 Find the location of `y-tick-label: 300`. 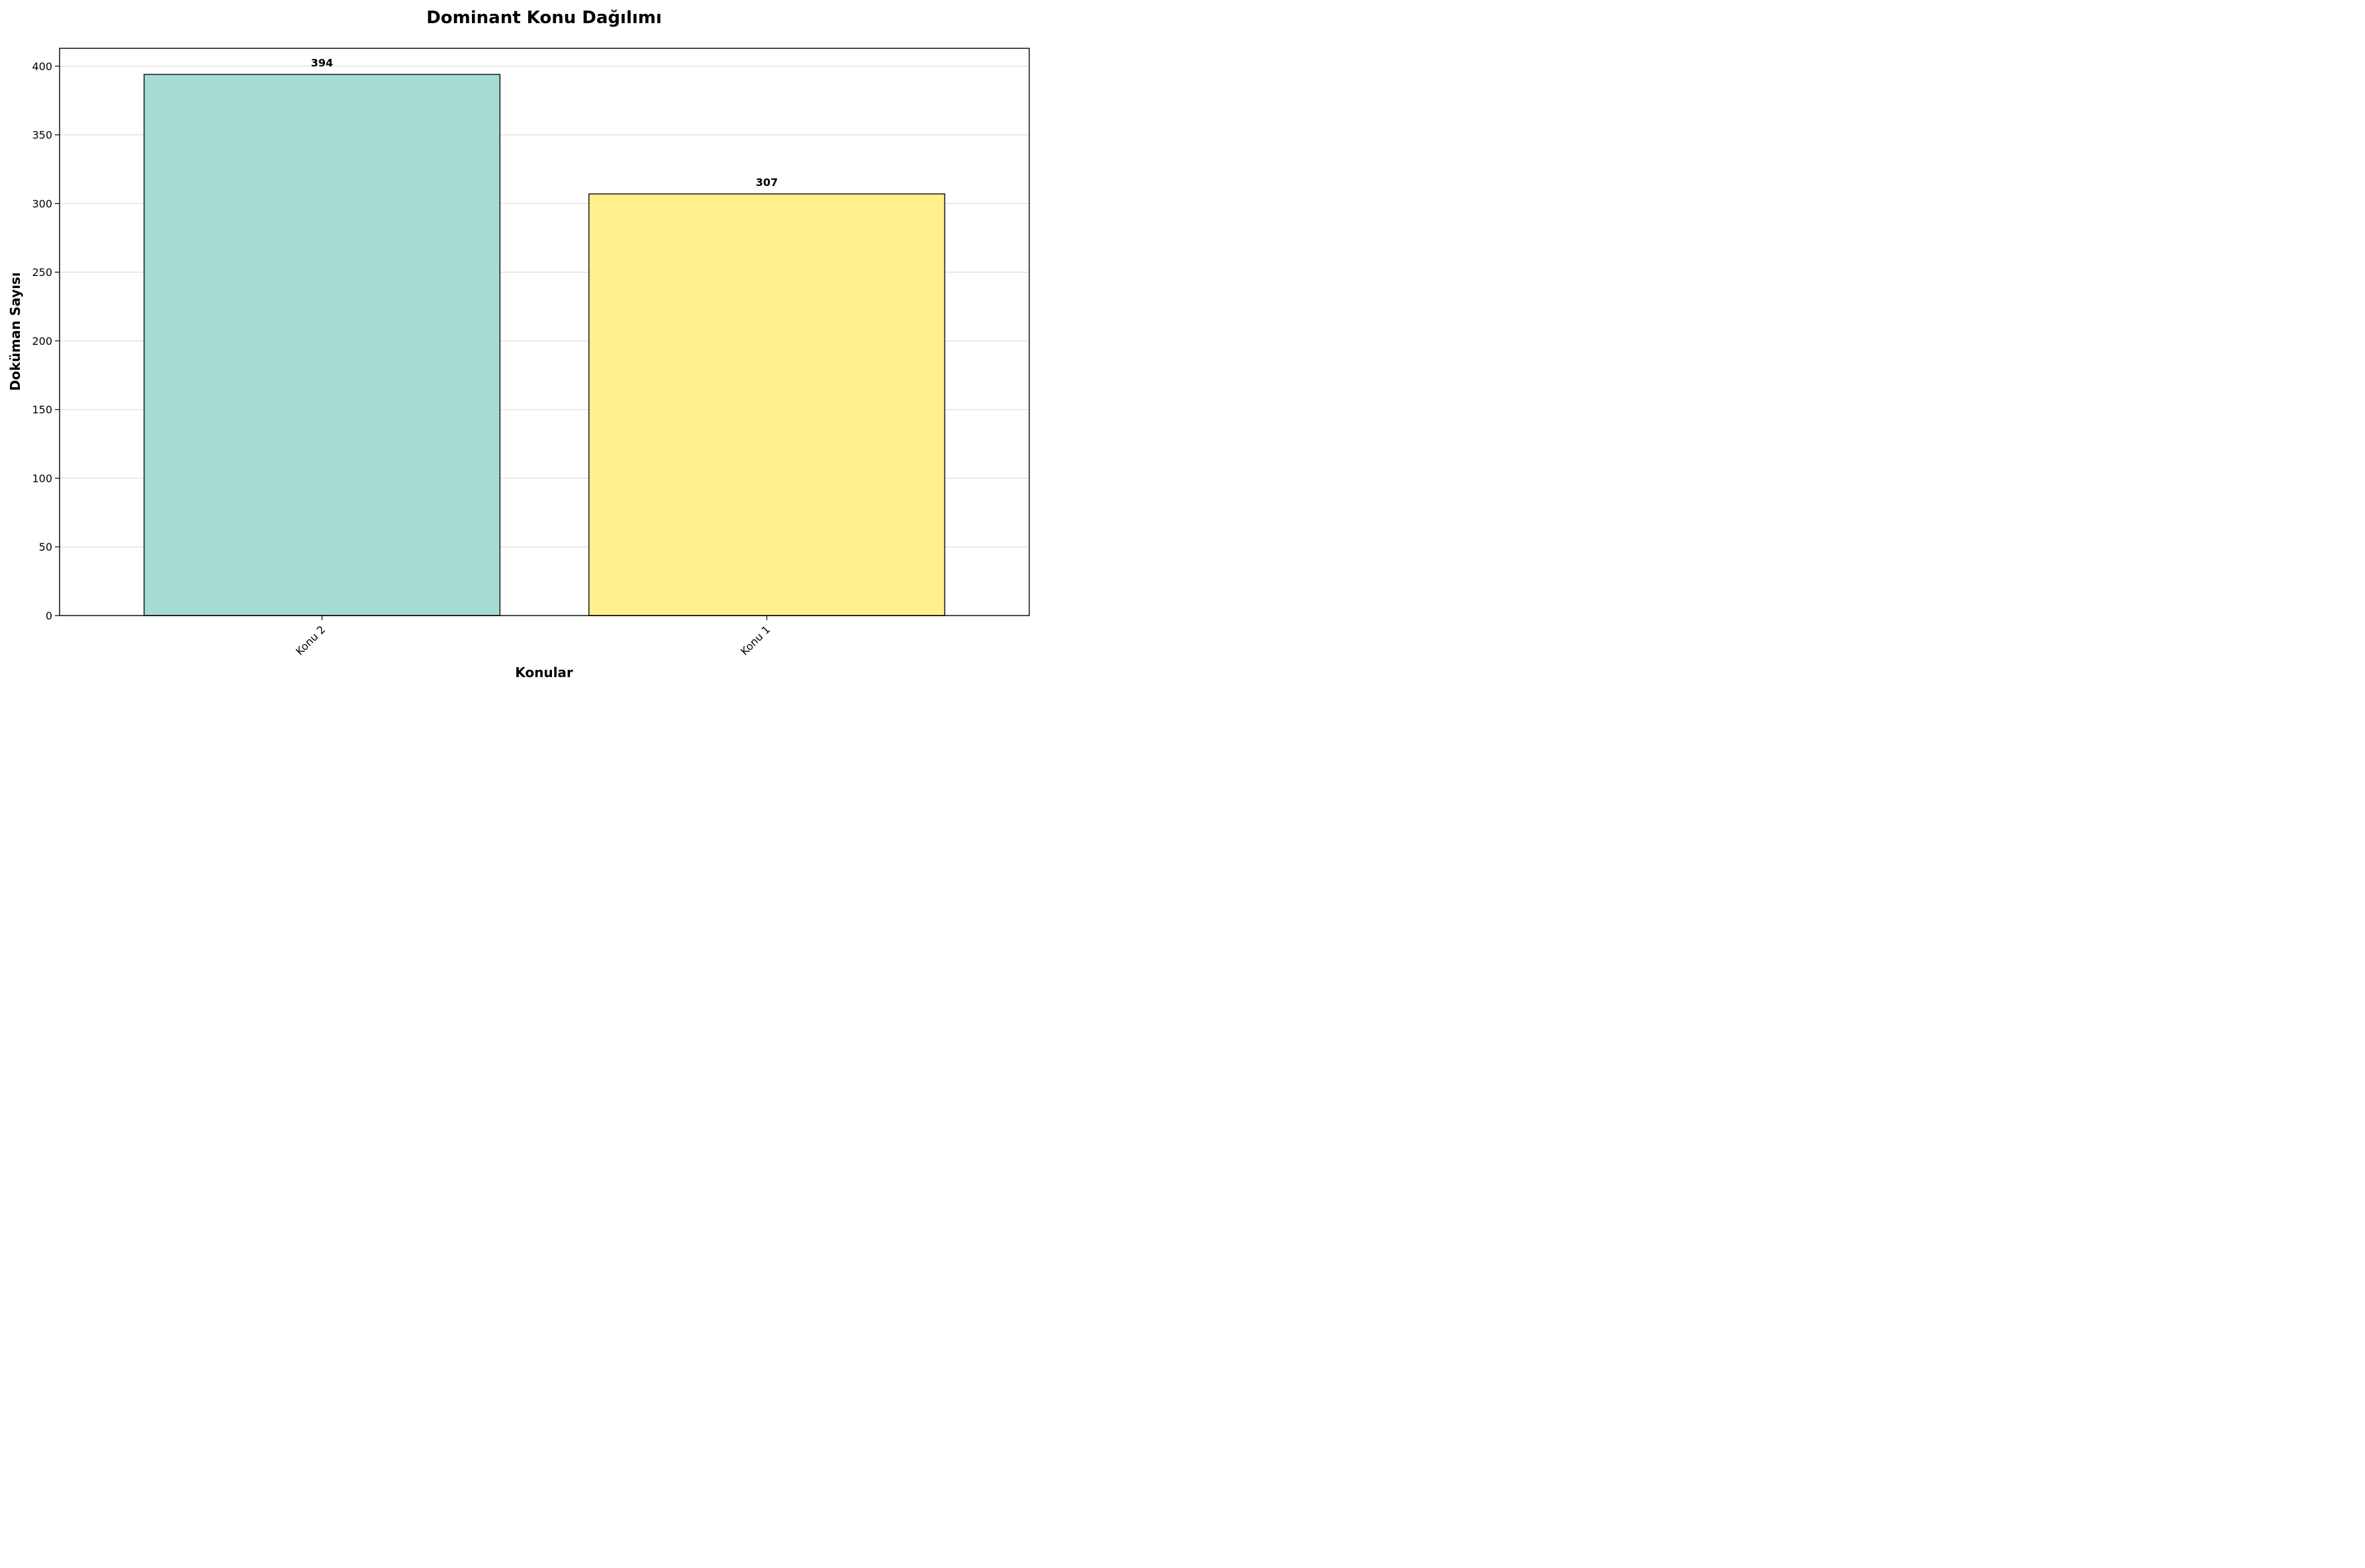

y-tick-label: 300 is located at coordinates (42, 203).